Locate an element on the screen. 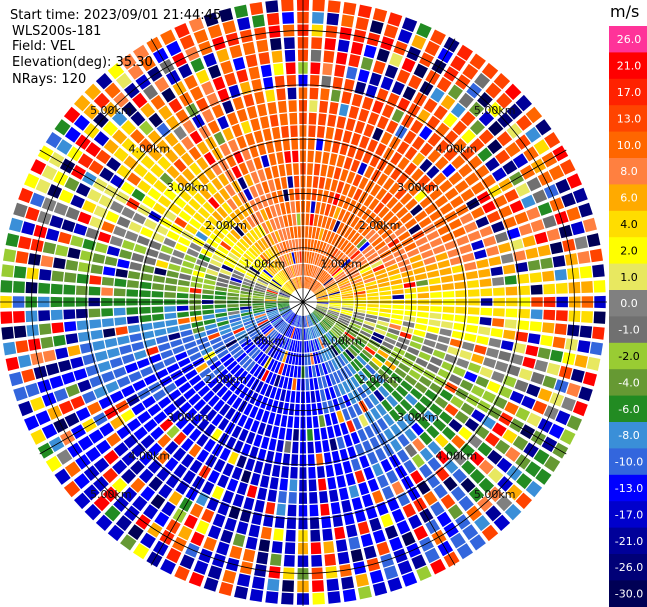 This screenshot has height=607, width=647. instrument-name: WLS200s-181 is located at coordinates (56, 31).